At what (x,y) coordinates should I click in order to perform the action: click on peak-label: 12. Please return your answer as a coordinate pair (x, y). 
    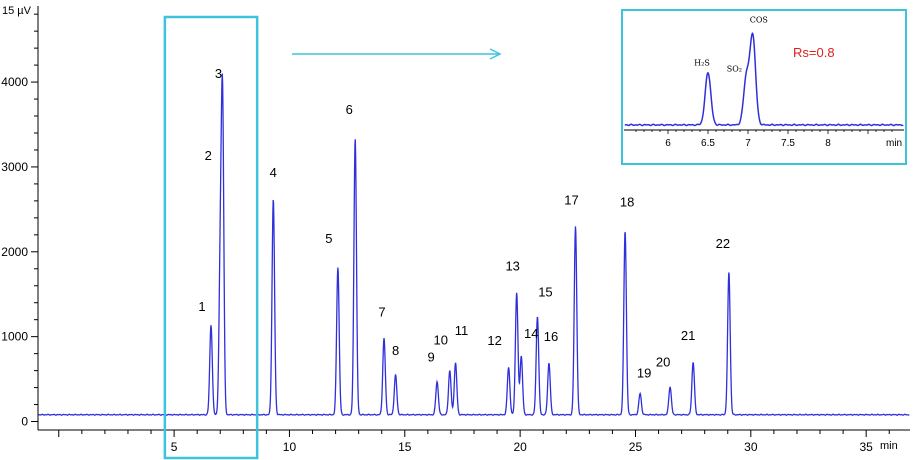
    Looking at the image, I should click on (494, 340).